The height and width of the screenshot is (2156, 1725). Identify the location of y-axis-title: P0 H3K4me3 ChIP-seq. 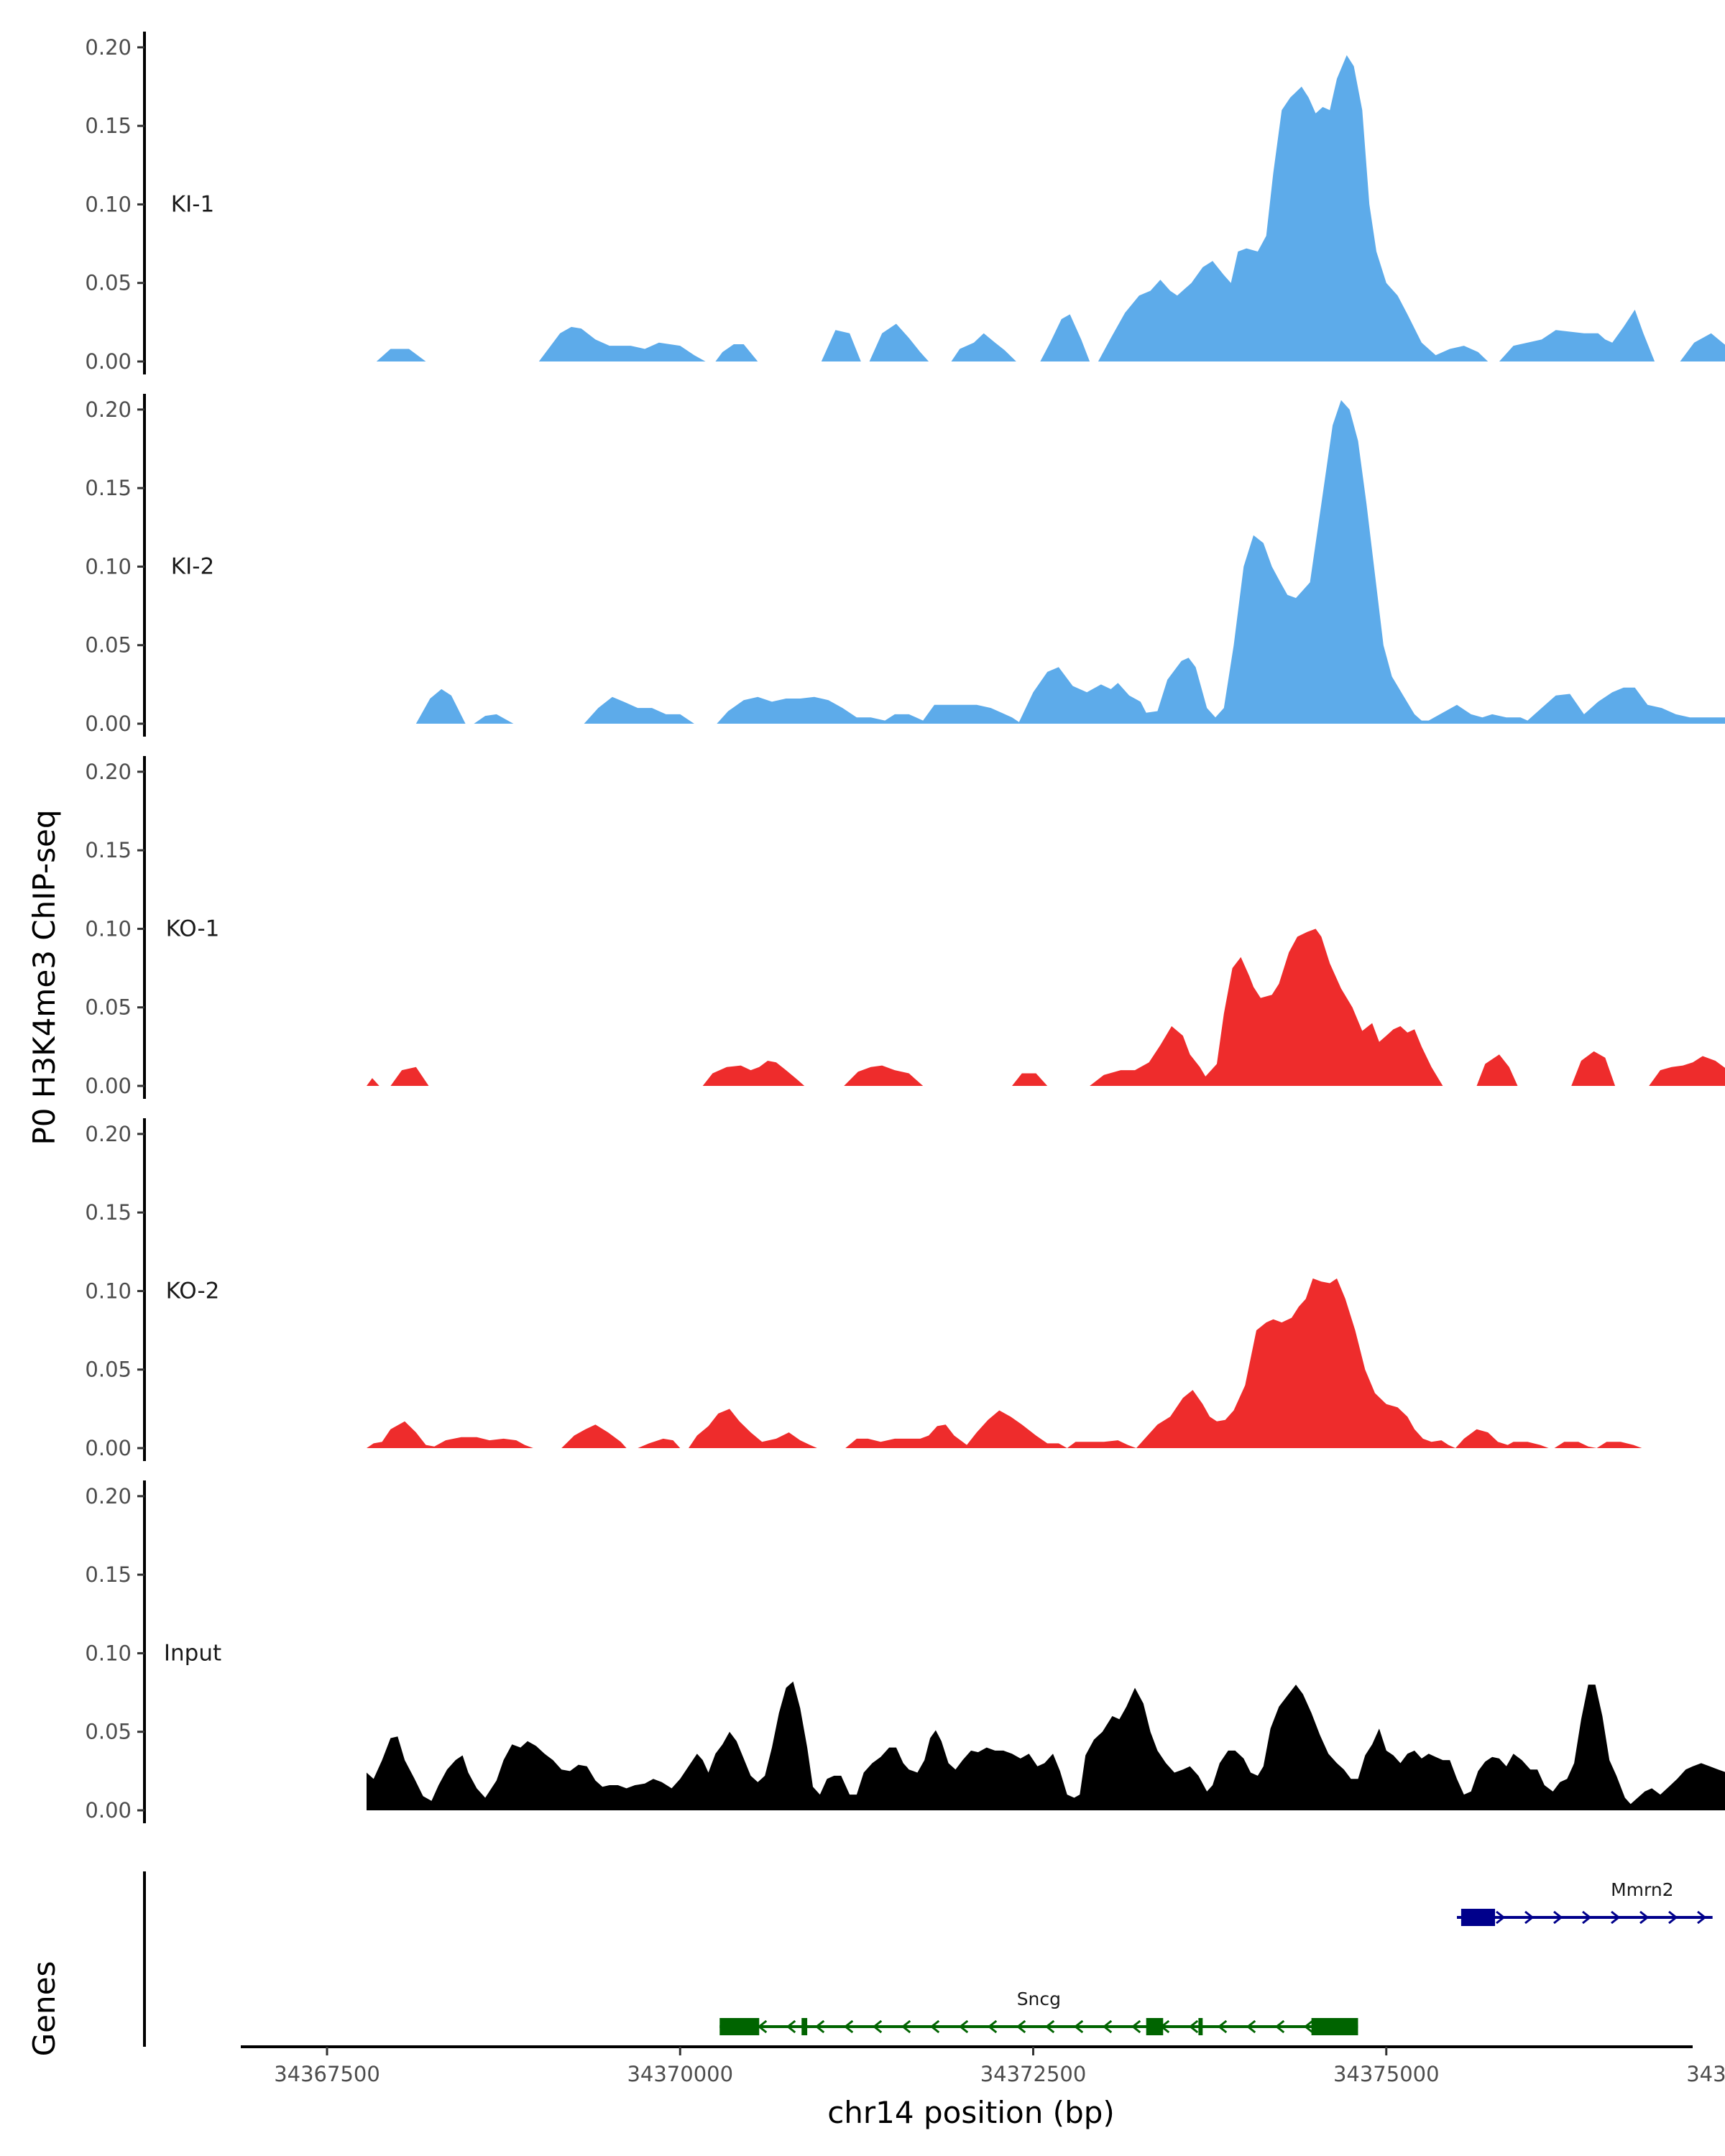
(44, 977).